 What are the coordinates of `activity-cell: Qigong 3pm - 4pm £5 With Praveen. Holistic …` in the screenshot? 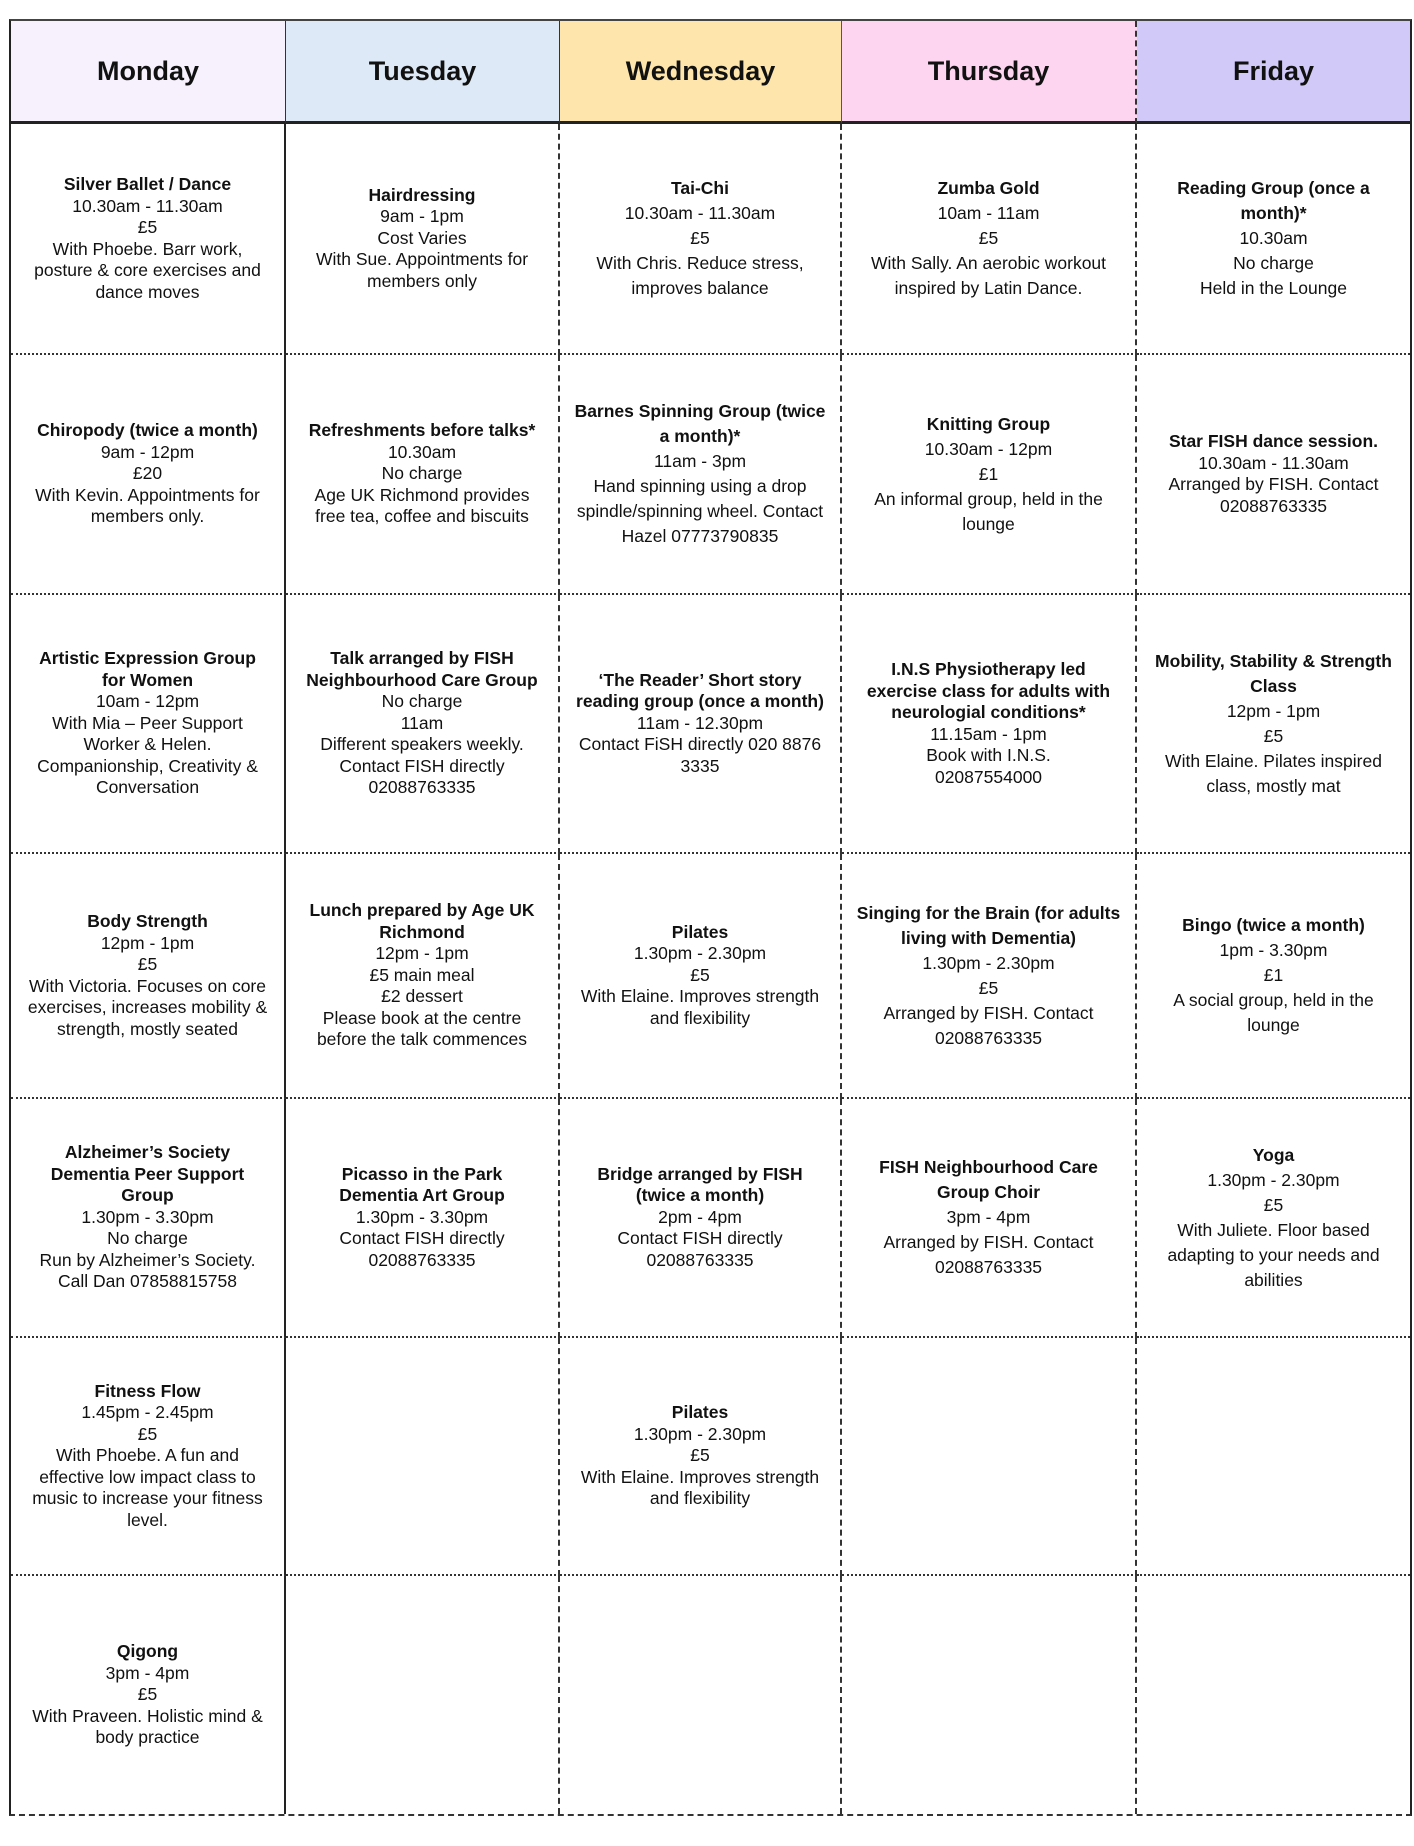 It's located at (148, 1695).